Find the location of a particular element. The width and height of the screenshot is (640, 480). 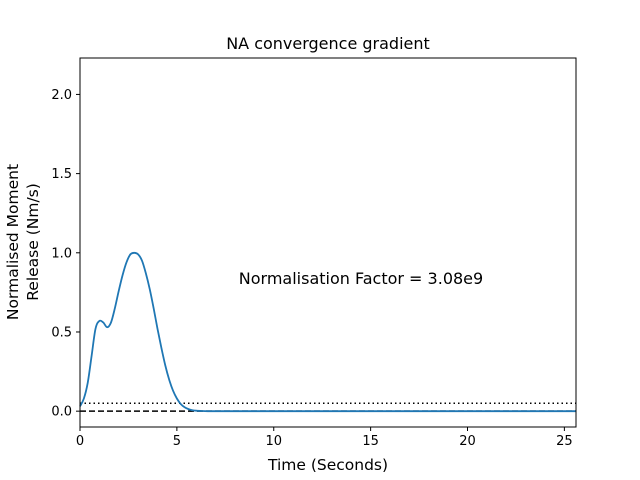

x-tick-label: 25 is located at coordinates (564, 441).